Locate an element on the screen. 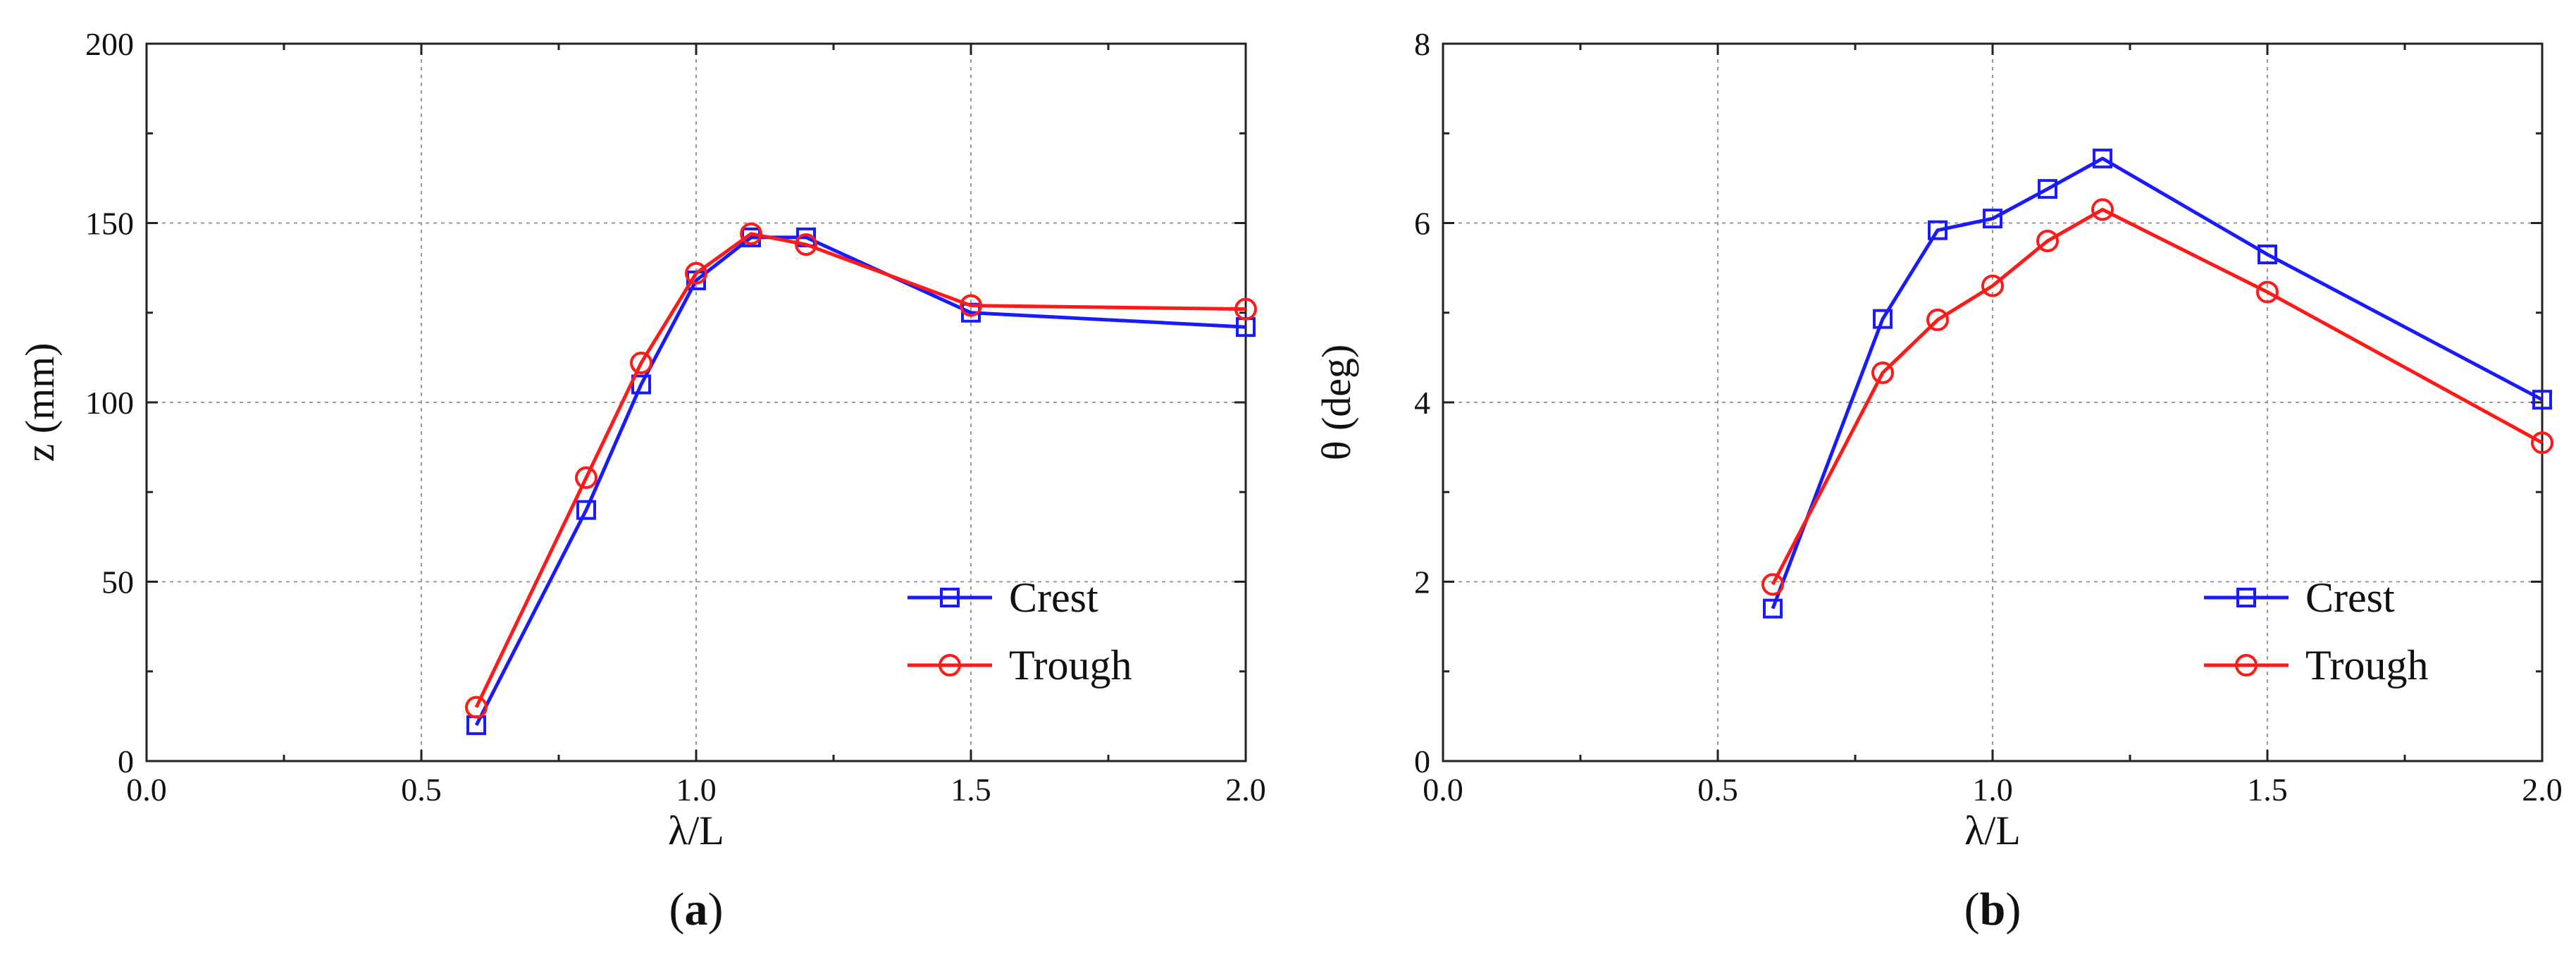  y-tick-label: 100 is located at coordinates (110, 403).